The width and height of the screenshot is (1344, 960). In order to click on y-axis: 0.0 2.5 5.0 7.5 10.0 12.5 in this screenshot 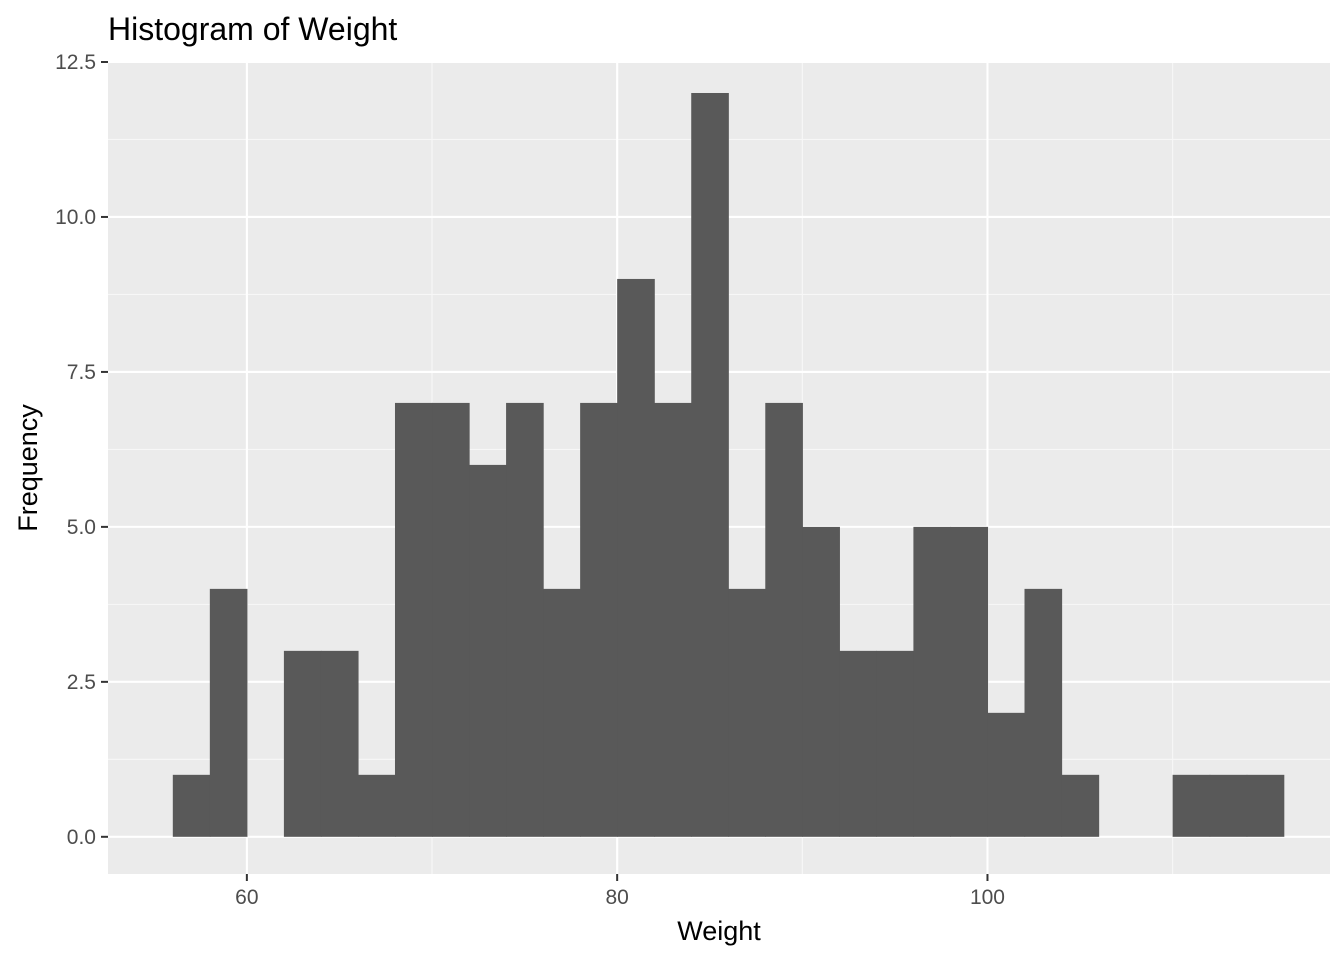, I will do `click(81, 450)`.